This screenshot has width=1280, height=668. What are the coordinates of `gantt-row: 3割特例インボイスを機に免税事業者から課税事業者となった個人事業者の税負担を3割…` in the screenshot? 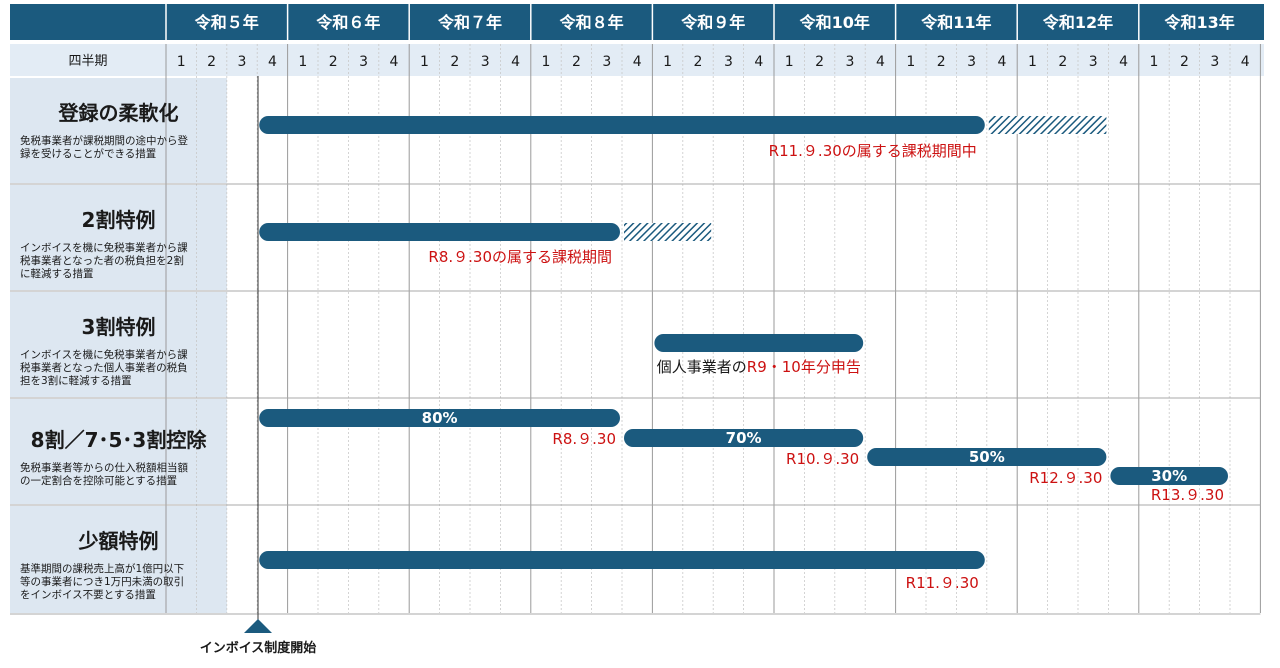 It's located at (442, 351).